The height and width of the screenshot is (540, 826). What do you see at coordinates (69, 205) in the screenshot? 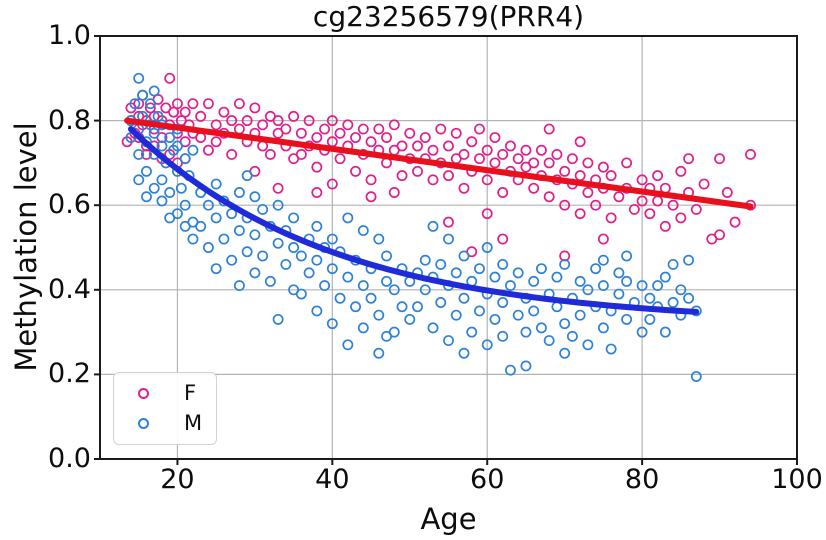
I see `y-tick-label: 0.6` at bounding box center [69, 205].